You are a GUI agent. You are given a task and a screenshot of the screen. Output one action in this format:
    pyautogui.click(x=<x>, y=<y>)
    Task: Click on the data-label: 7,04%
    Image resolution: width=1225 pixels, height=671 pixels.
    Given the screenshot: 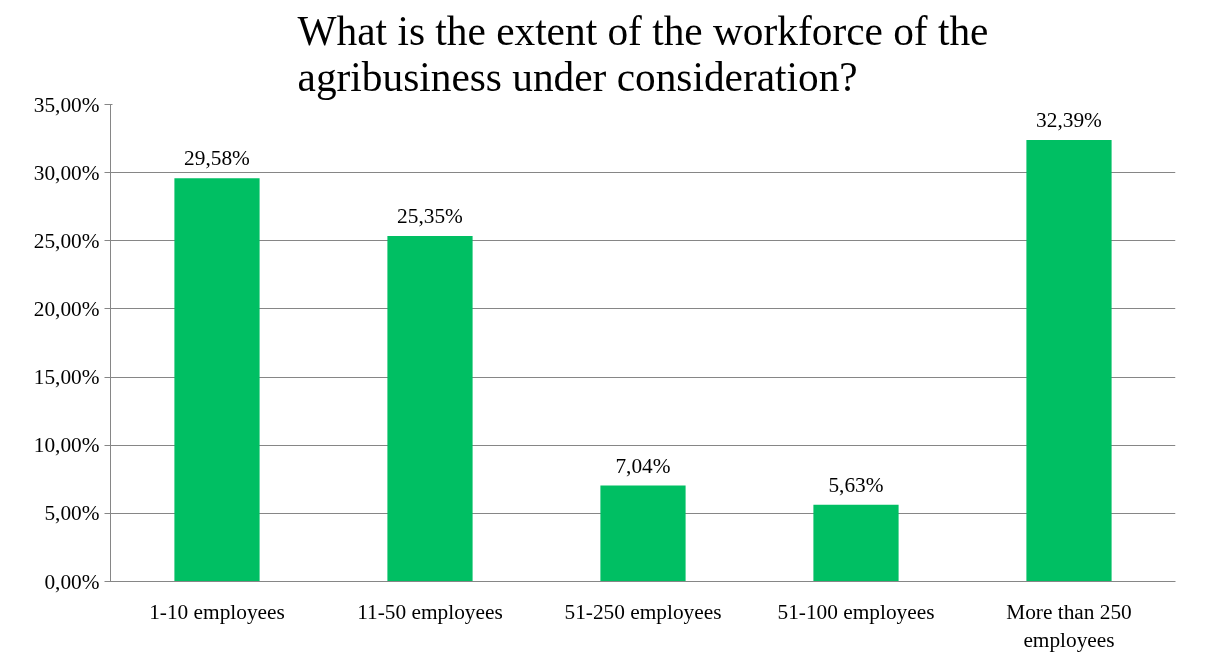 What is the action you would take?
    pyautogui.click(x=643, y=465)
    